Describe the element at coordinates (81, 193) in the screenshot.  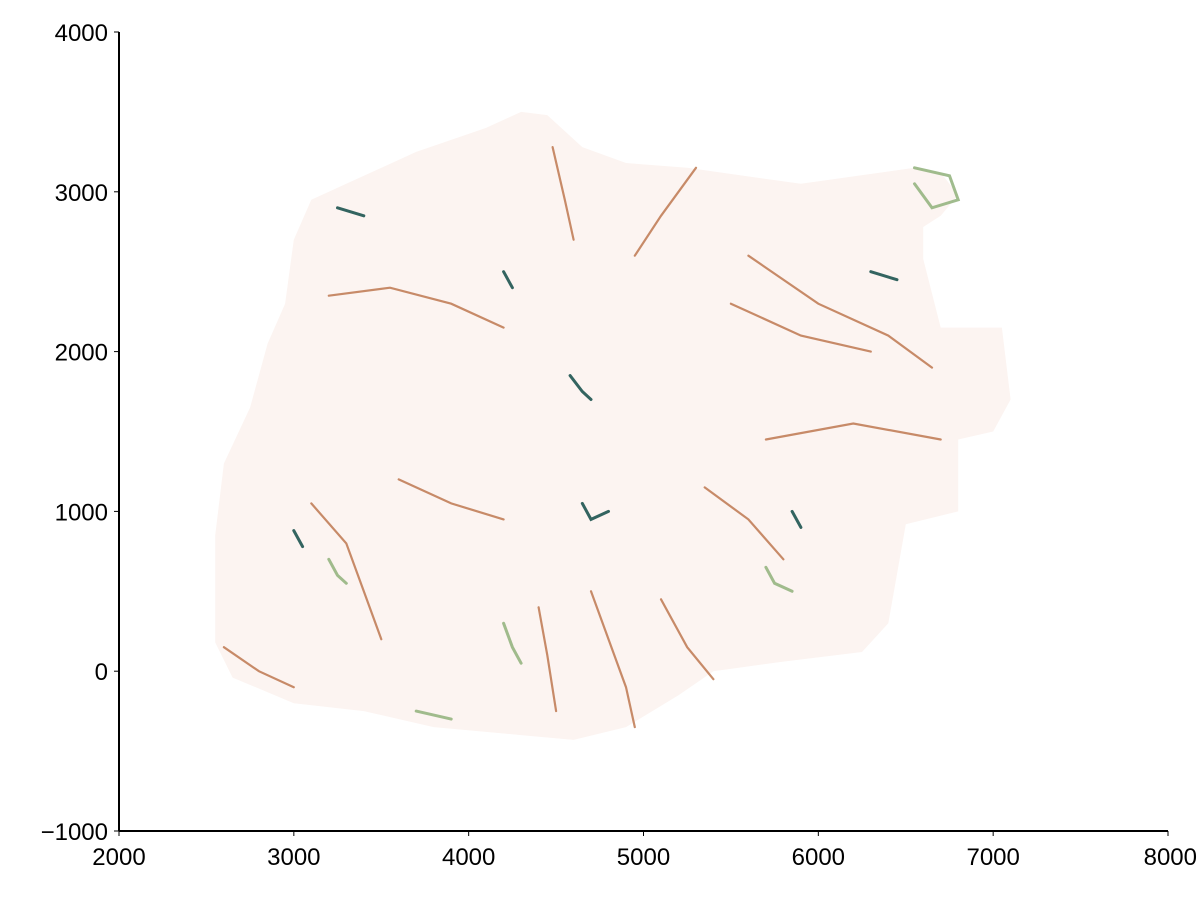
I see `y-tick-label-4: 3000` at that location.